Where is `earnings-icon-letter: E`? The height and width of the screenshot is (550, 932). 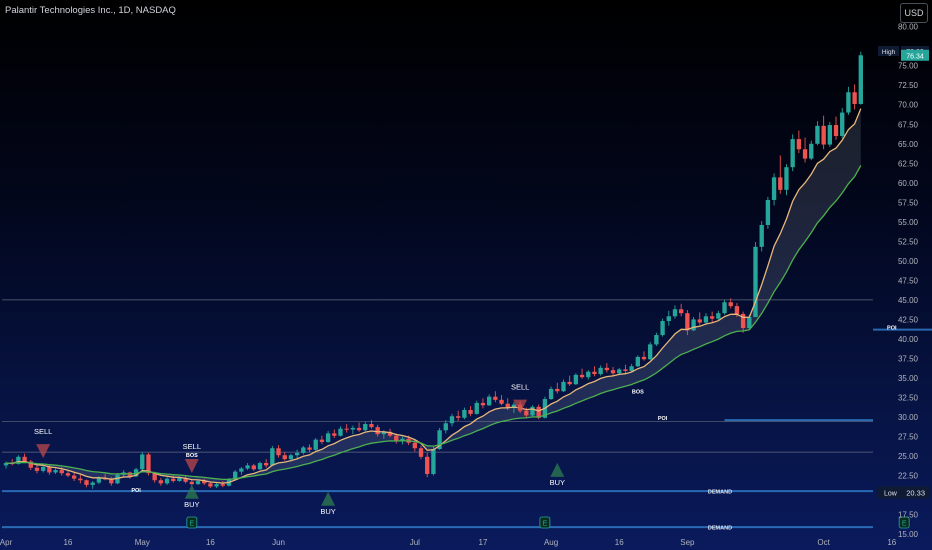 earnings-icon-letter: E is located at coordinates (191, 524).